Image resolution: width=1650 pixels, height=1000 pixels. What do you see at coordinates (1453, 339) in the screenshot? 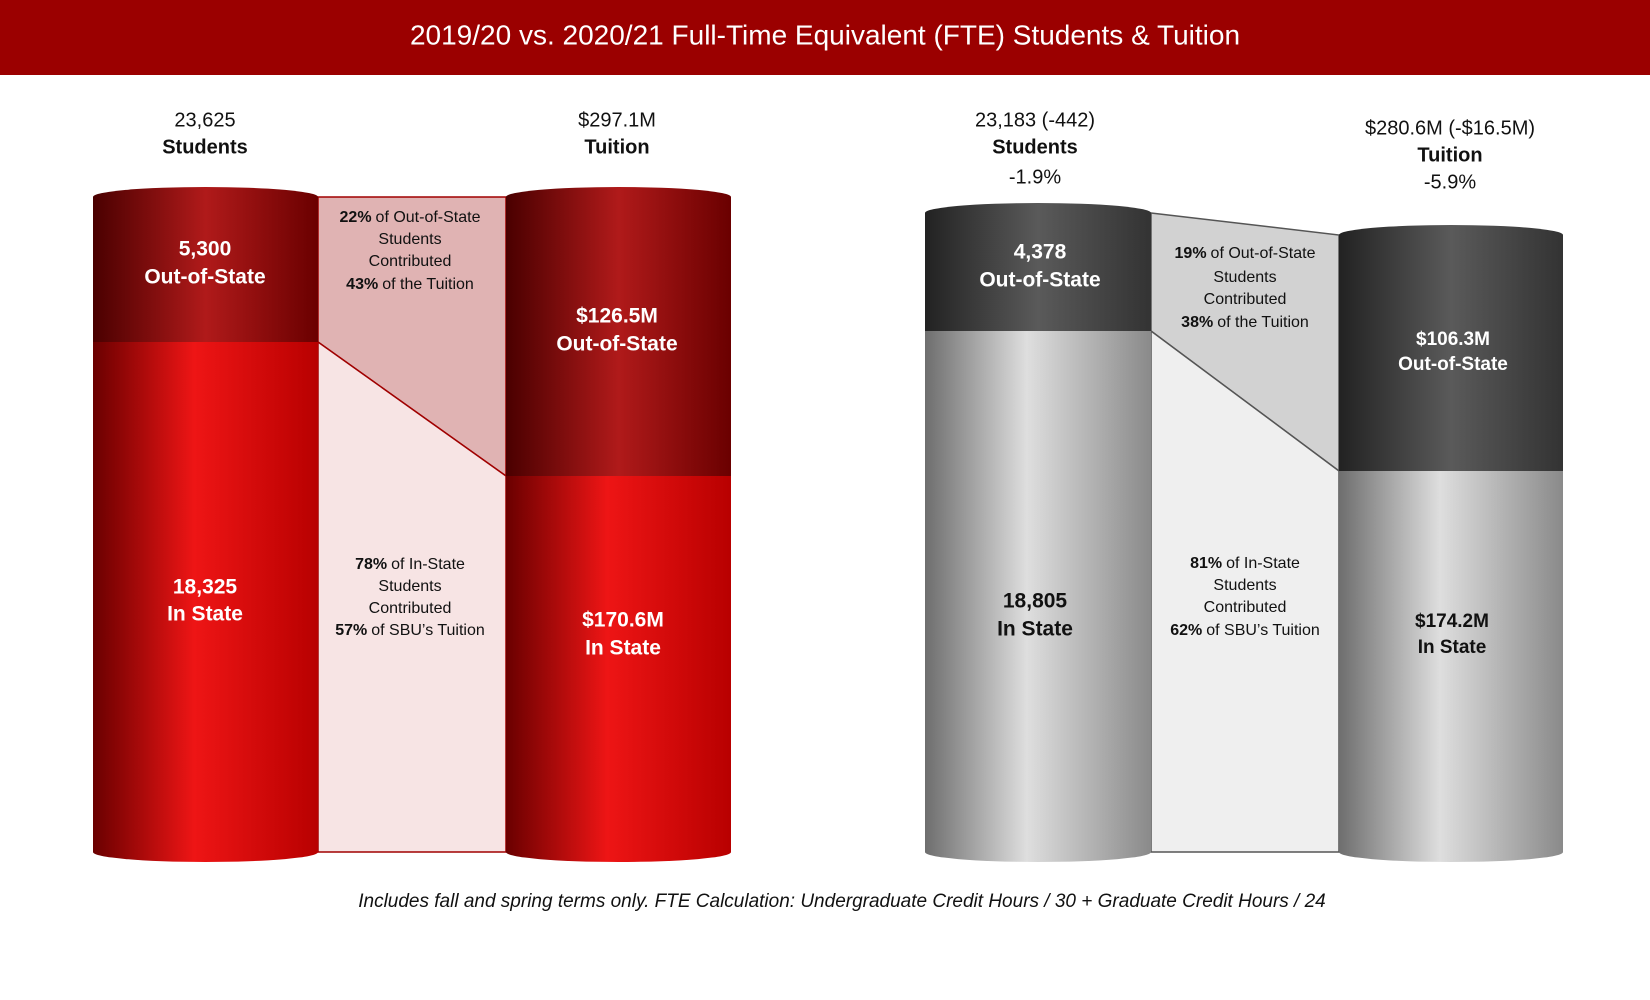
I see `segment-value: $106.3M` at bounding box center [1453, 339].